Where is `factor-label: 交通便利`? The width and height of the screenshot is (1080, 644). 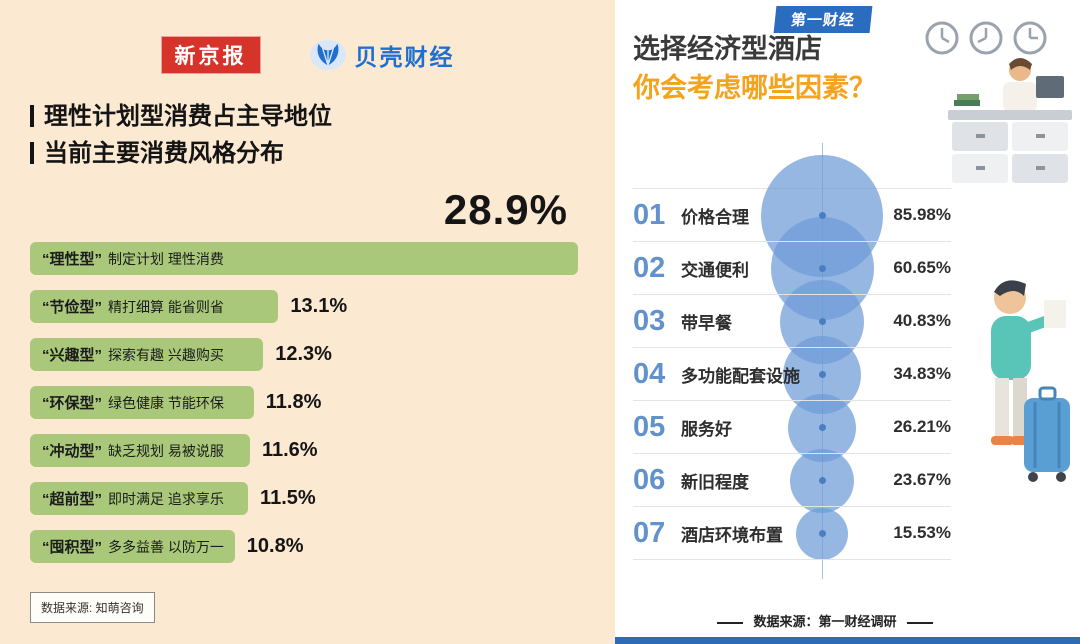 factor-label: 交通便利 is located at coordinates (715, 270).